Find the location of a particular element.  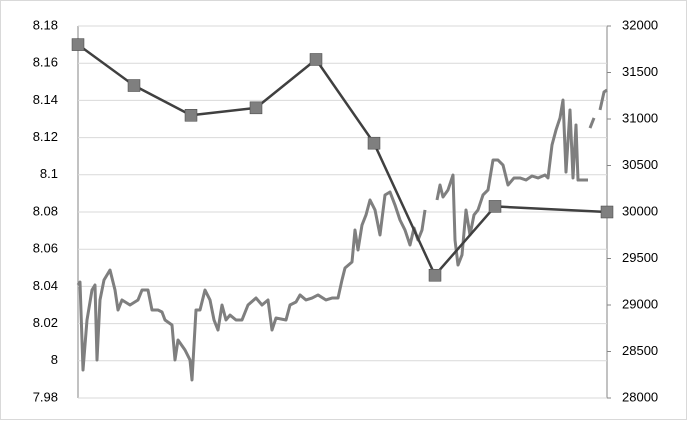

y2-tick-label: 32000 is located at coordinates (640, 24).